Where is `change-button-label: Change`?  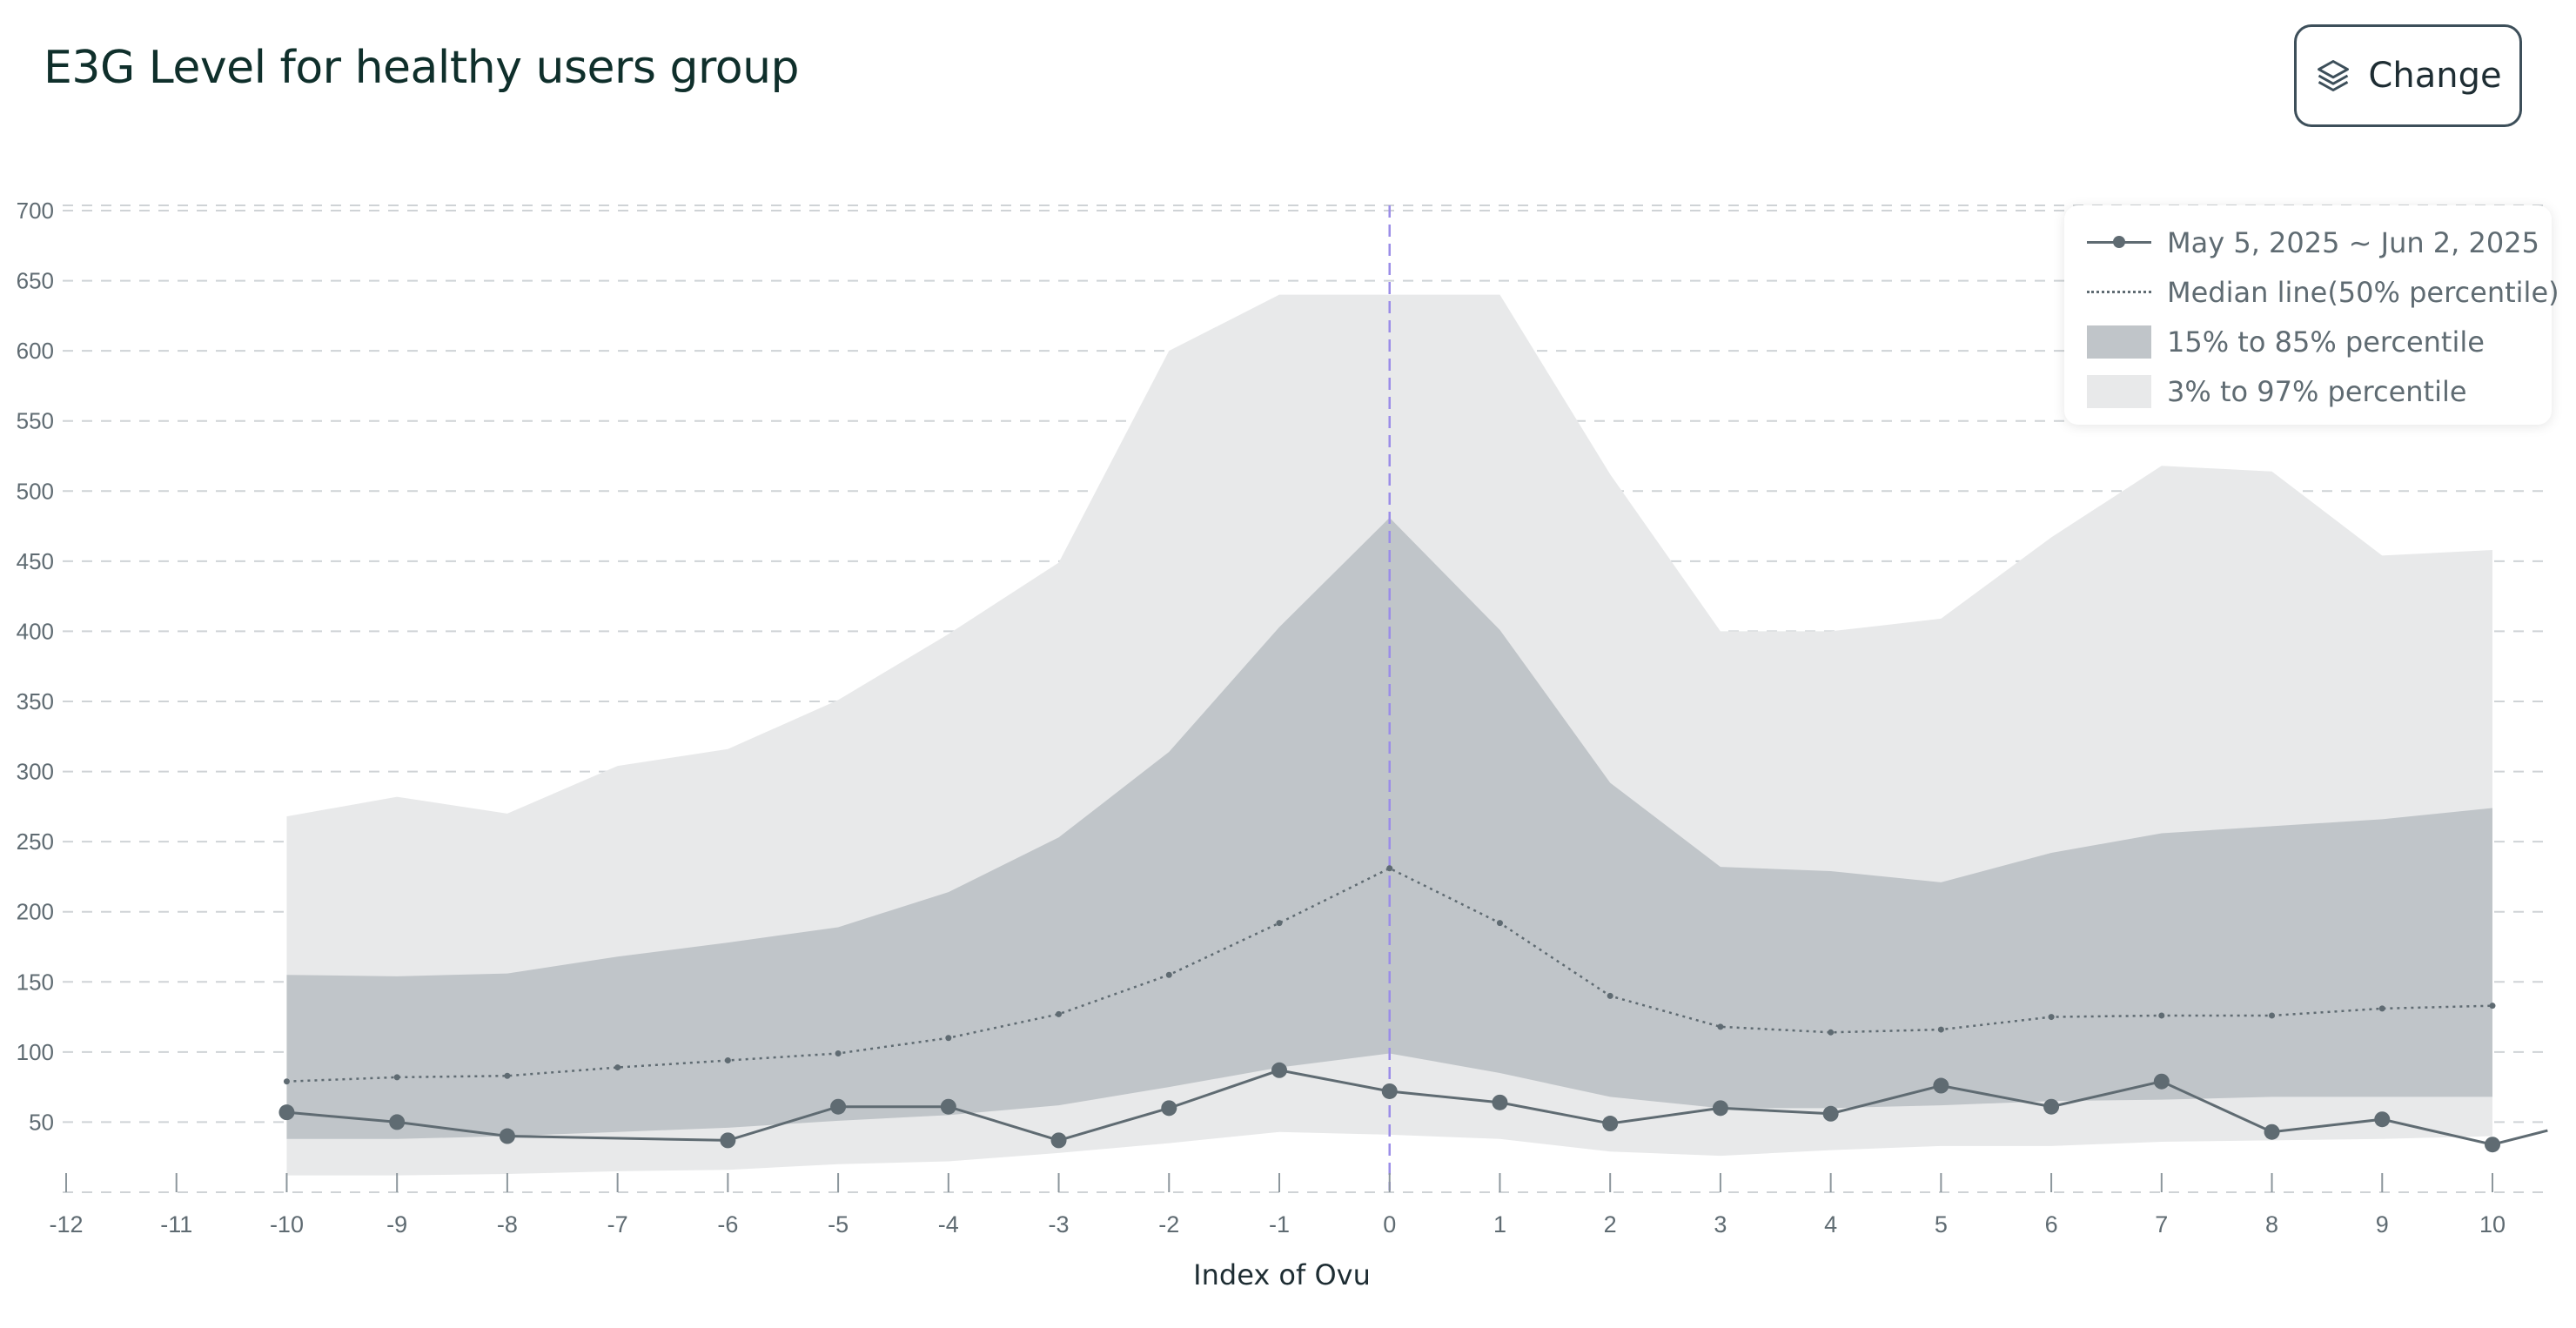
change-button-label: Change is located at coordinates (2435, 76).